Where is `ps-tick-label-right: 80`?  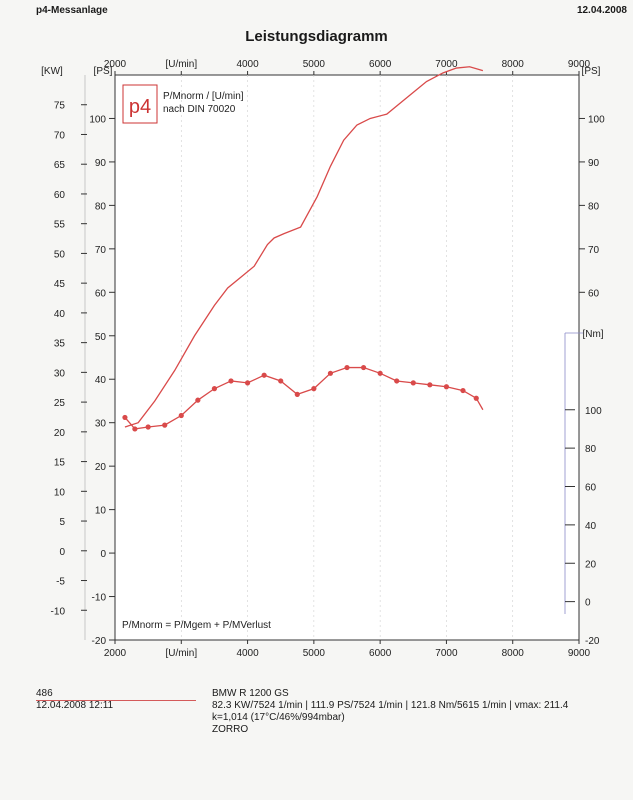
ps-tick-label-right: 80 is located at coordinates (594, 206).